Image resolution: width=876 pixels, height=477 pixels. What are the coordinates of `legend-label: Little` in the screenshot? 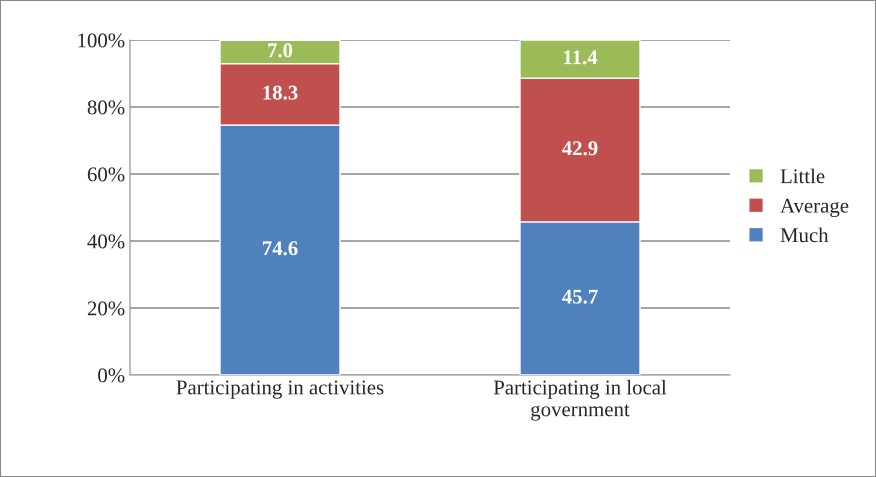 It's located at (802, 176).